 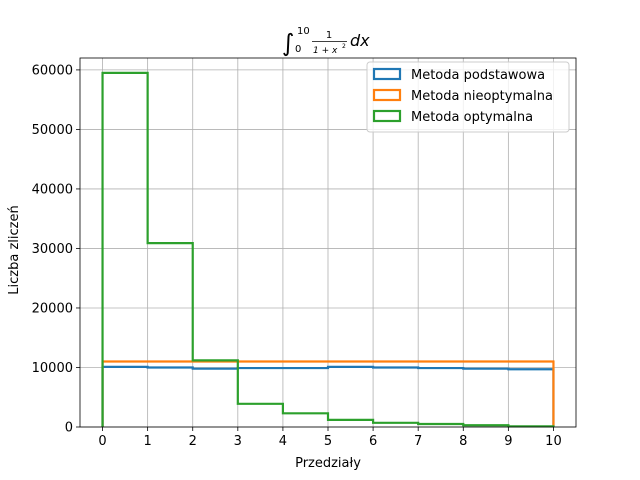 I want to click on legend-box, so click(x=468, y=97).